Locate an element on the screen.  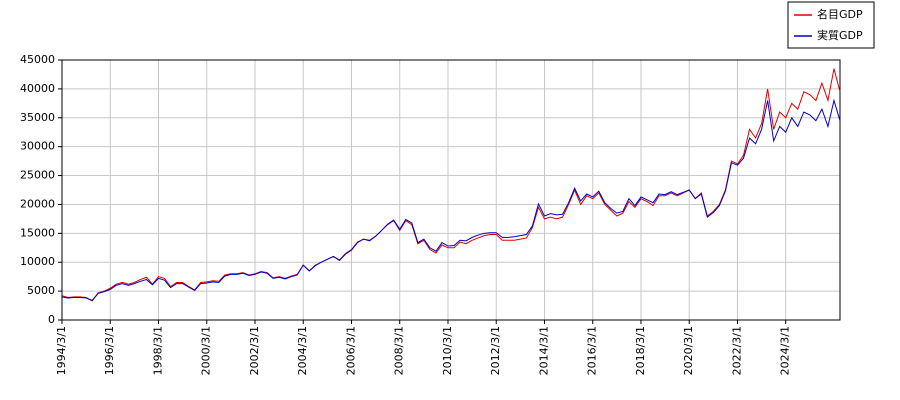
x-tick-label: 2018/3/1 is located at coordinates (640, 350).